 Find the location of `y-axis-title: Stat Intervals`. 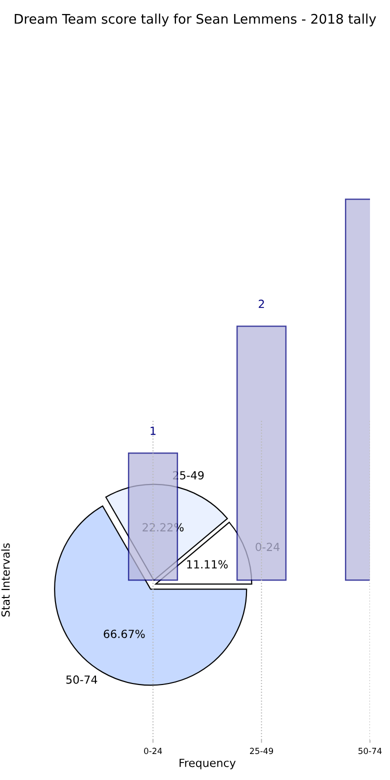

y-axis-title: Stat Intervals is located at coordinates (5, 579).